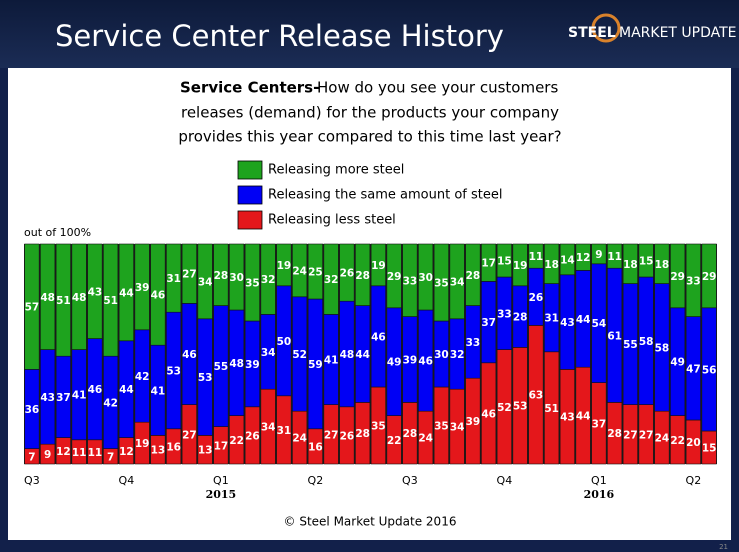  I want to click on data-label: 48, so click(47, 298).